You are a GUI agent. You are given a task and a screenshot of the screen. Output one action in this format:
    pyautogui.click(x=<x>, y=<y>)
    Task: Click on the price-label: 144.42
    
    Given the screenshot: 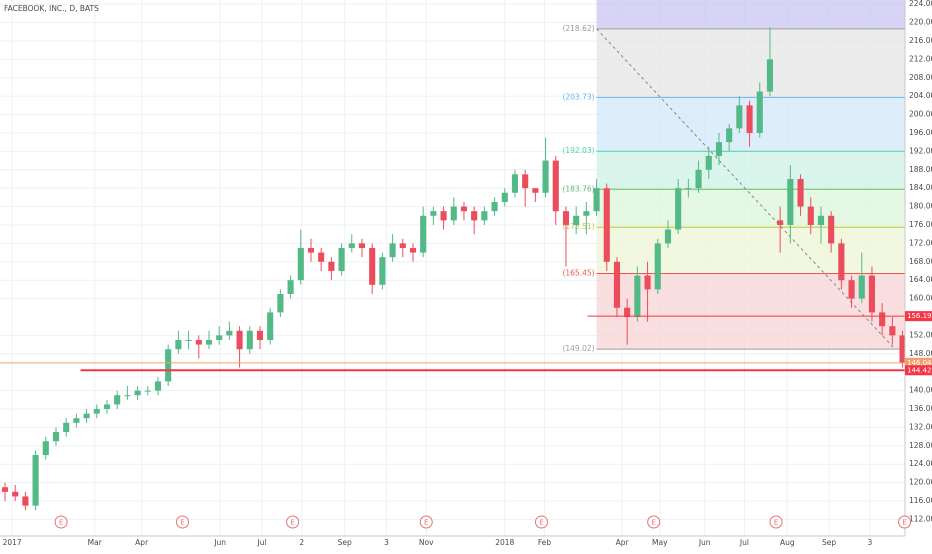 What is the action you would take?
    pyautogui.click(x=919, y=370)
    